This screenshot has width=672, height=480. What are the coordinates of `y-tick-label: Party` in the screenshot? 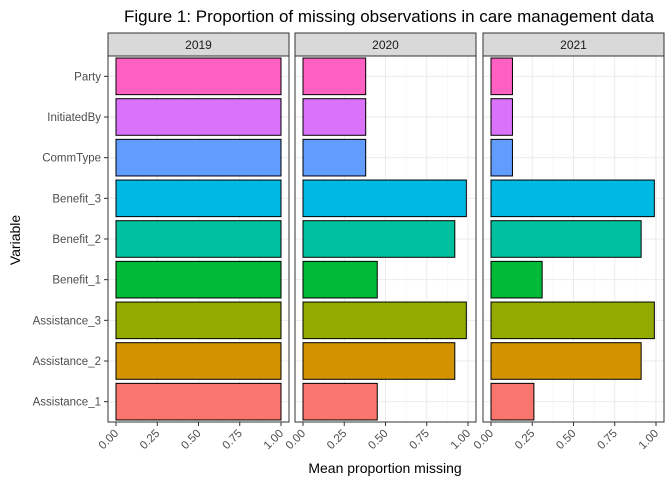 It's located at (87, 77).